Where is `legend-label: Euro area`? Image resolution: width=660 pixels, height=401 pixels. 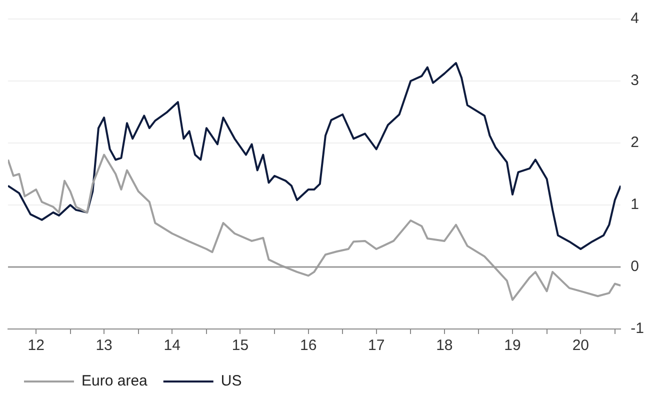
legend-label: Euro area is located at coordinates (115, 381).